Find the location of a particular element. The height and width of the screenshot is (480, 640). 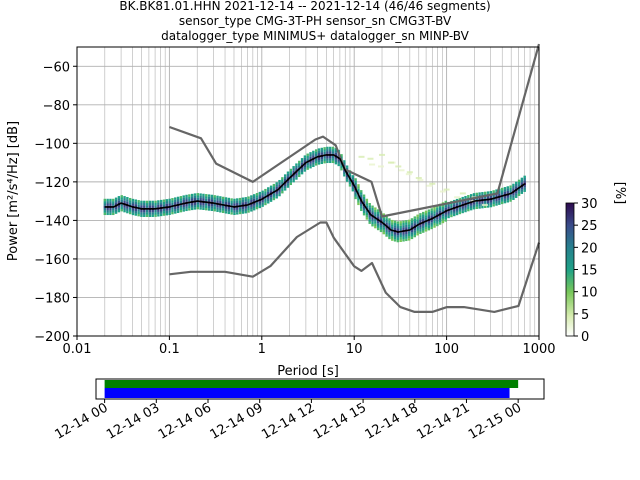

x-tick-label: 100 is located at coordinates (446, 349).